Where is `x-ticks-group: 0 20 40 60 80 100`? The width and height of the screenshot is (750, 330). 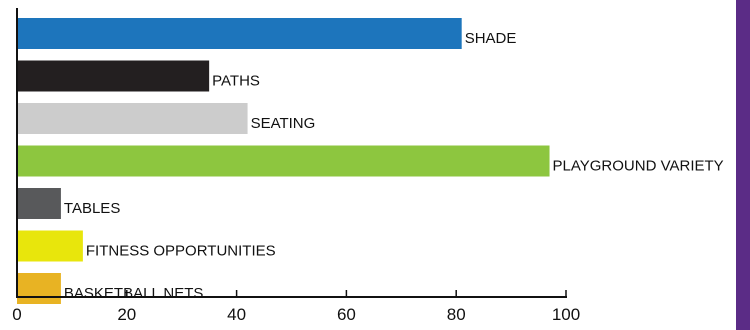
x-ticks-group: 0 20 40 60 80 100 is located at coordinates (296, 307).